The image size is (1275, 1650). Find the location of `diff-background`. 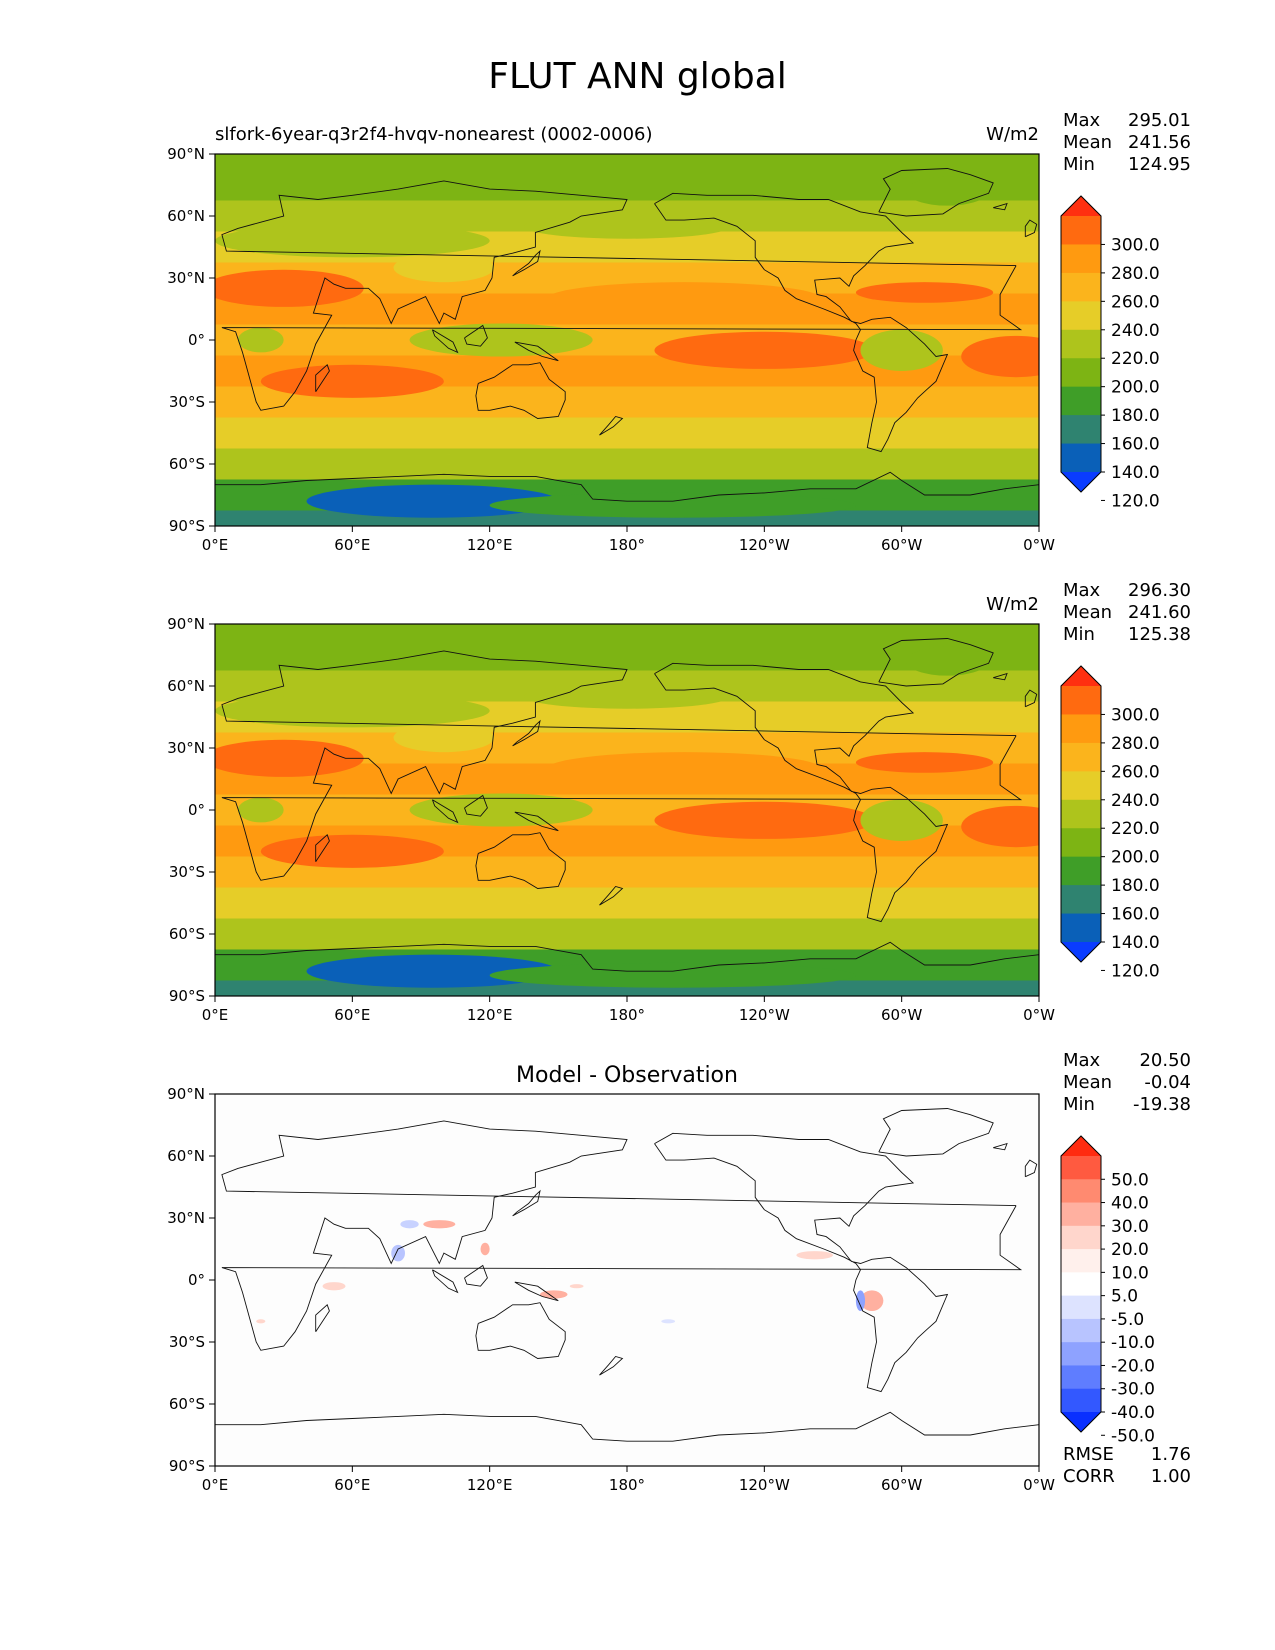

diff-background is located at coordinates (627, 1280).